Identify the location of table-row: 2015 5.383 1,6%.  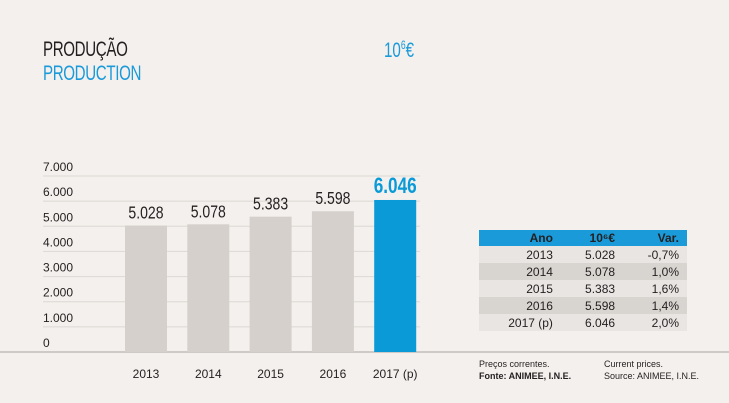
(583, 288).